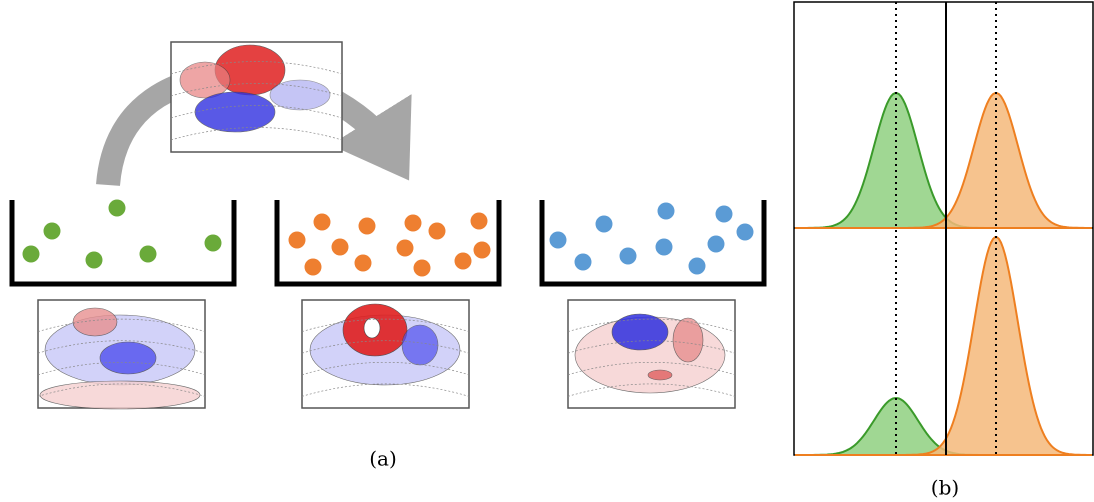  I want to click on panel-label: (b), so click(945, 488).